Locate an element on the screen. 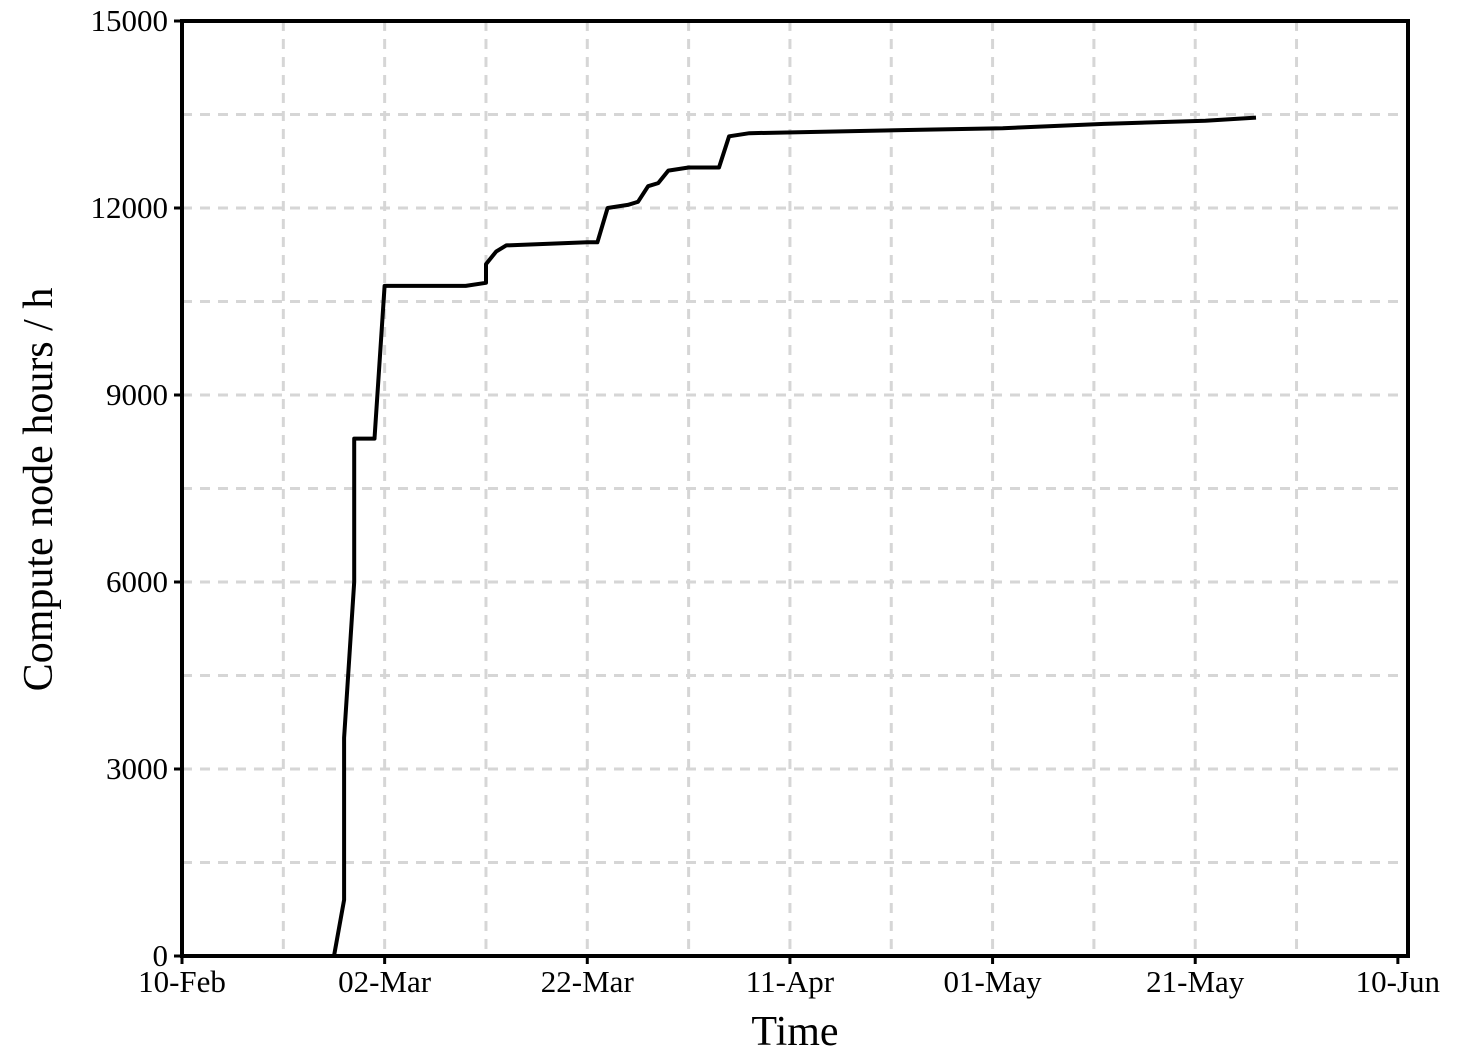 The height and width of the screenshot is (1053, 1465). x-tick-label: 10-Jun is located at coordinates (1398, 981).